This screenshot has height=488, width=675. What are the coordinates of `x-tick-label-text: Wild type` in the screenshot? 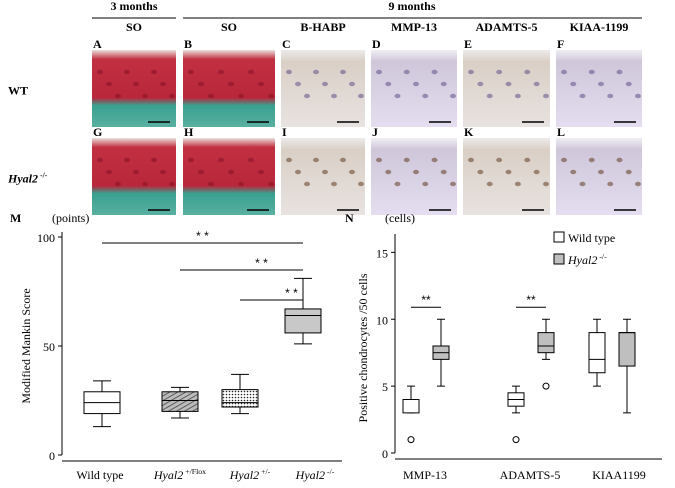 It's located at (99, 475).